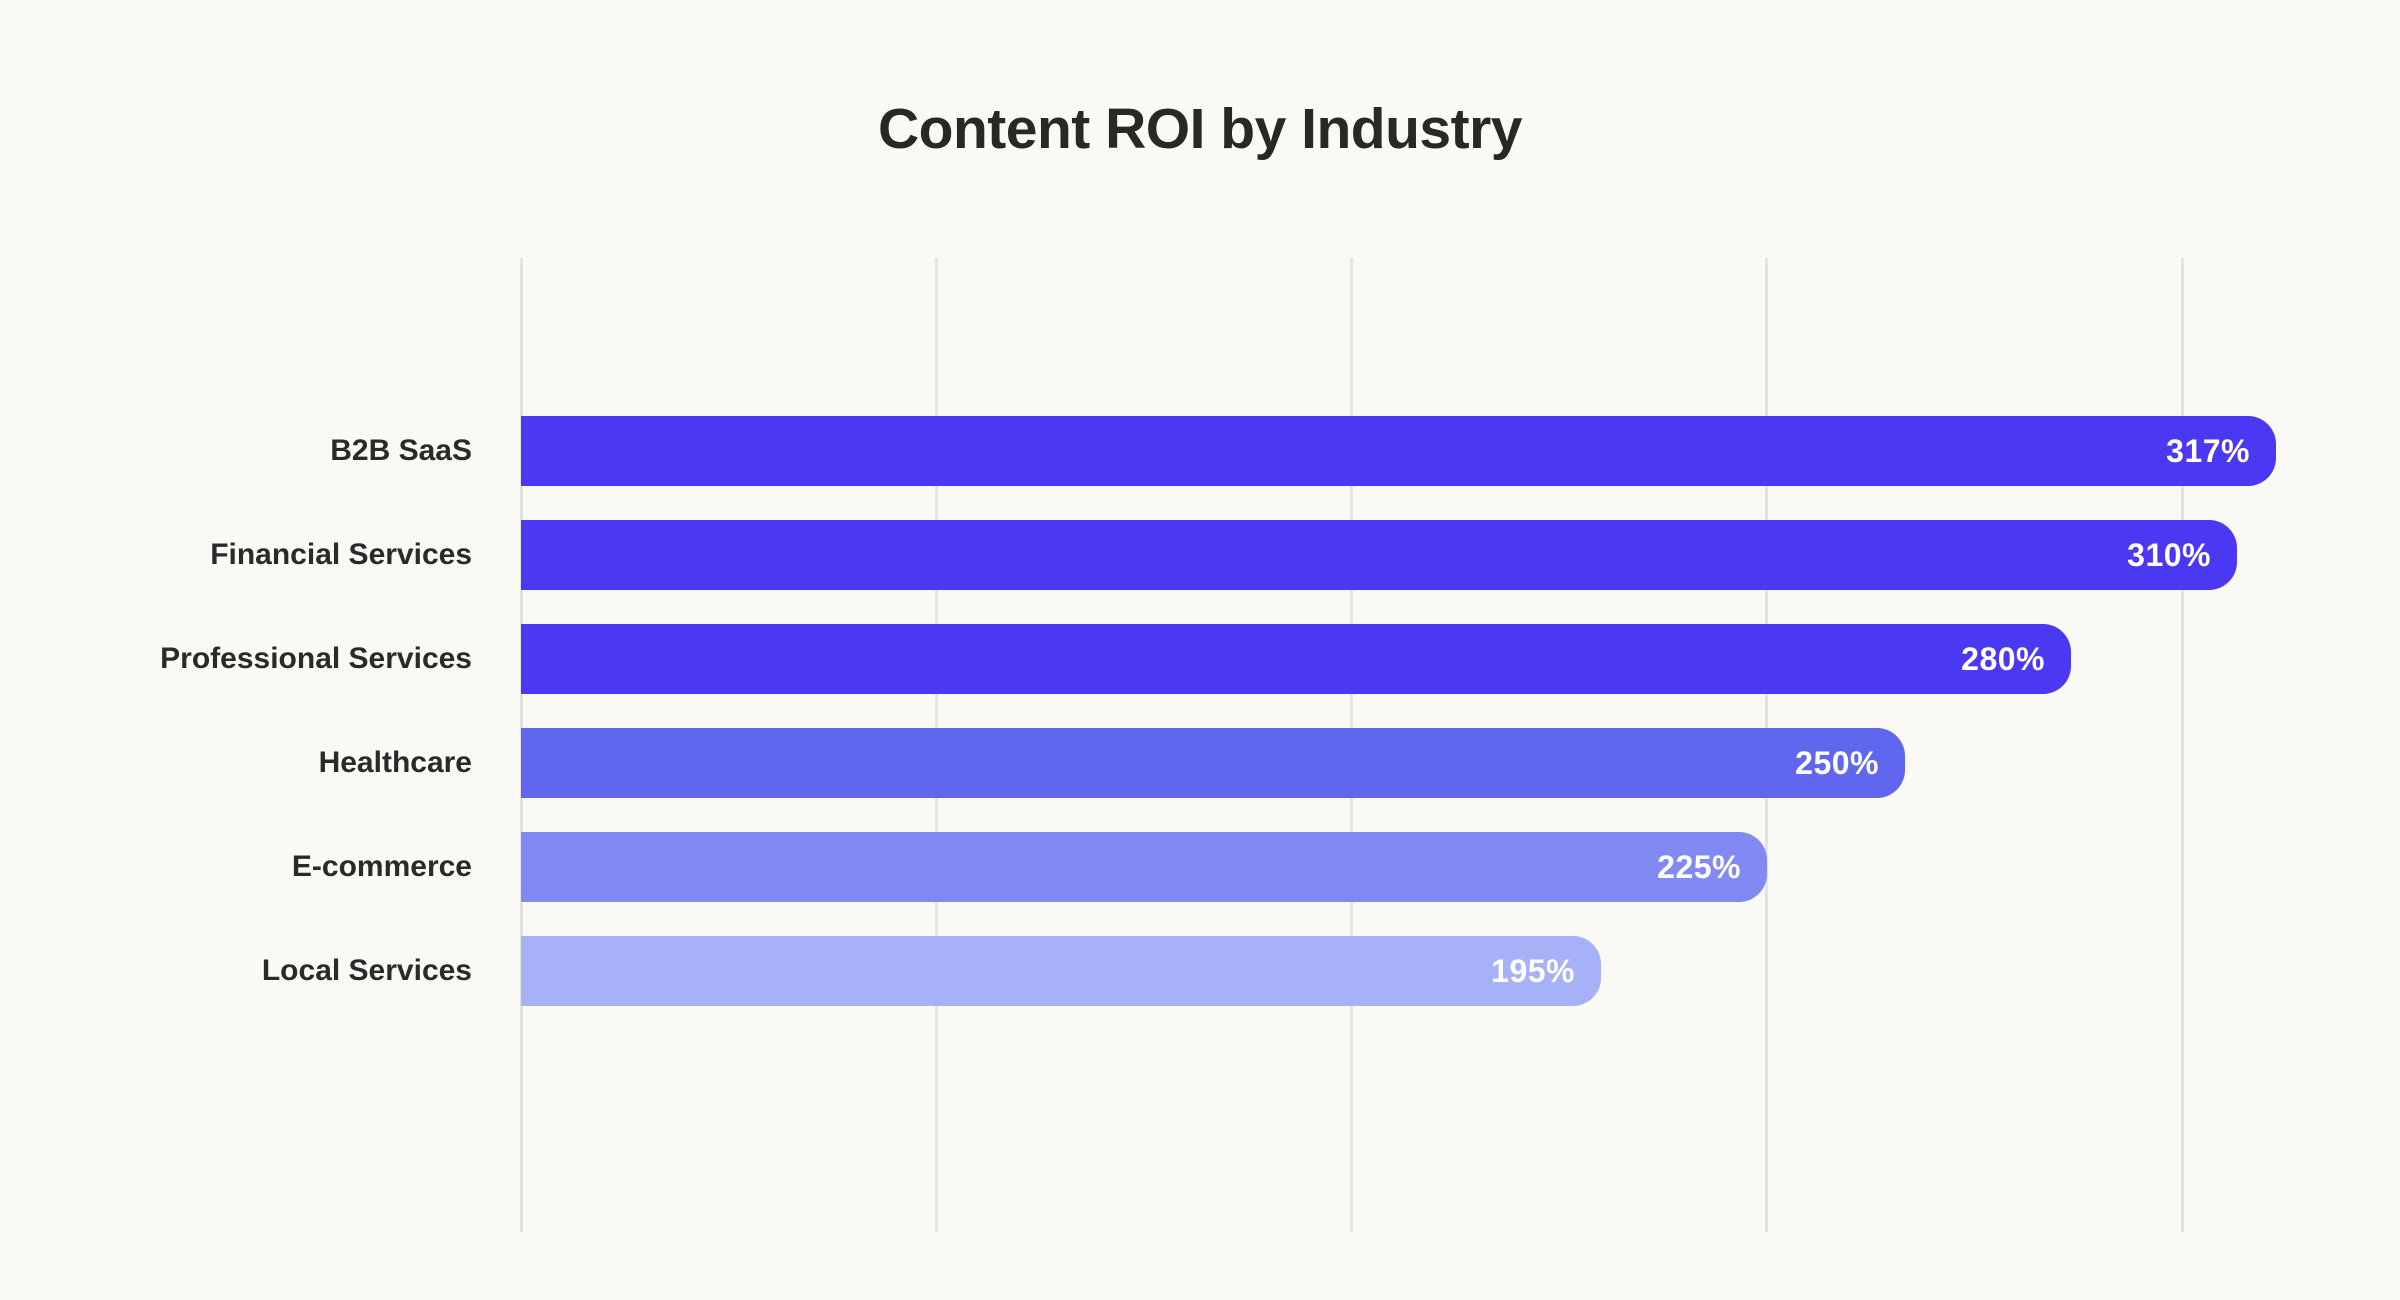 This screenshot has width=2400, height=1300. Describe the element at coordinates (381, 866) in the screenshot. I see `category-label: E-commerce` at that location.